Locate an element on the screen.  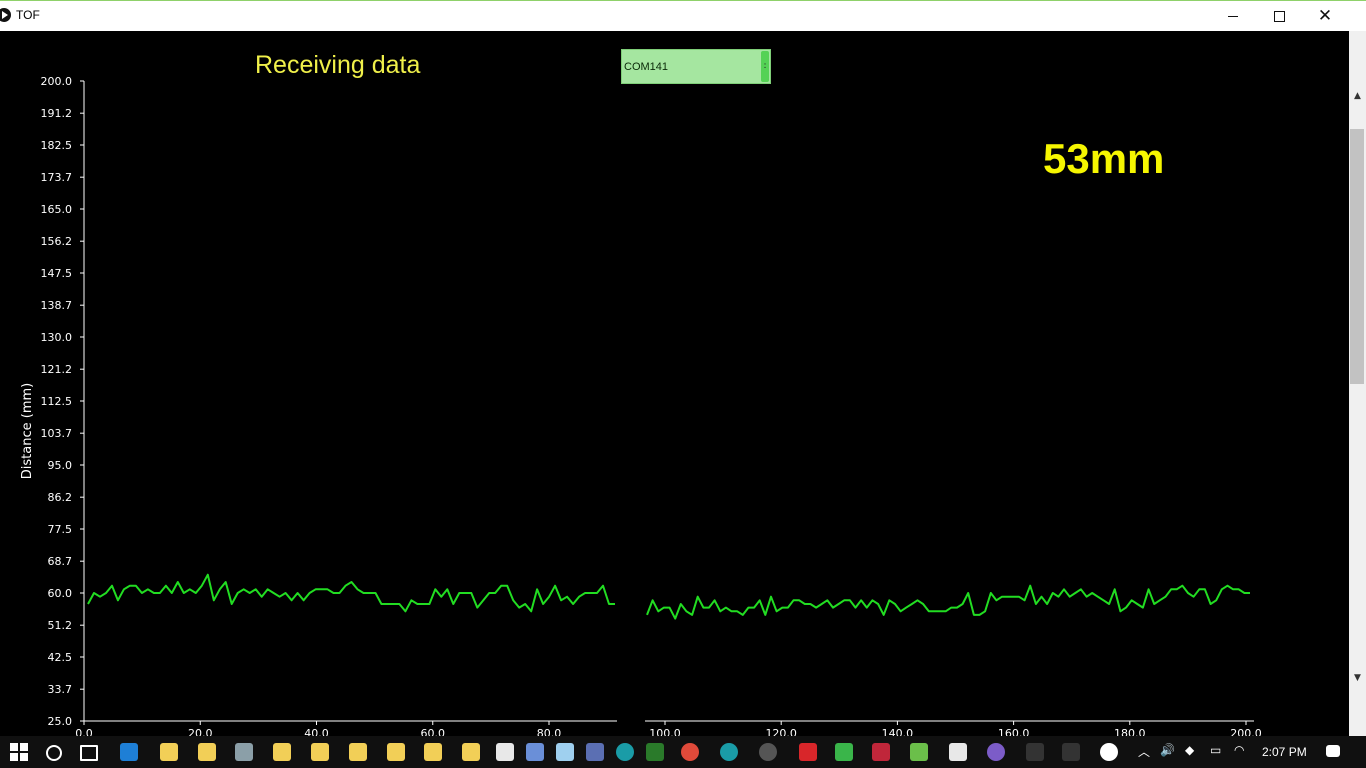
pdf-icon is located at coordinates (958, 752).